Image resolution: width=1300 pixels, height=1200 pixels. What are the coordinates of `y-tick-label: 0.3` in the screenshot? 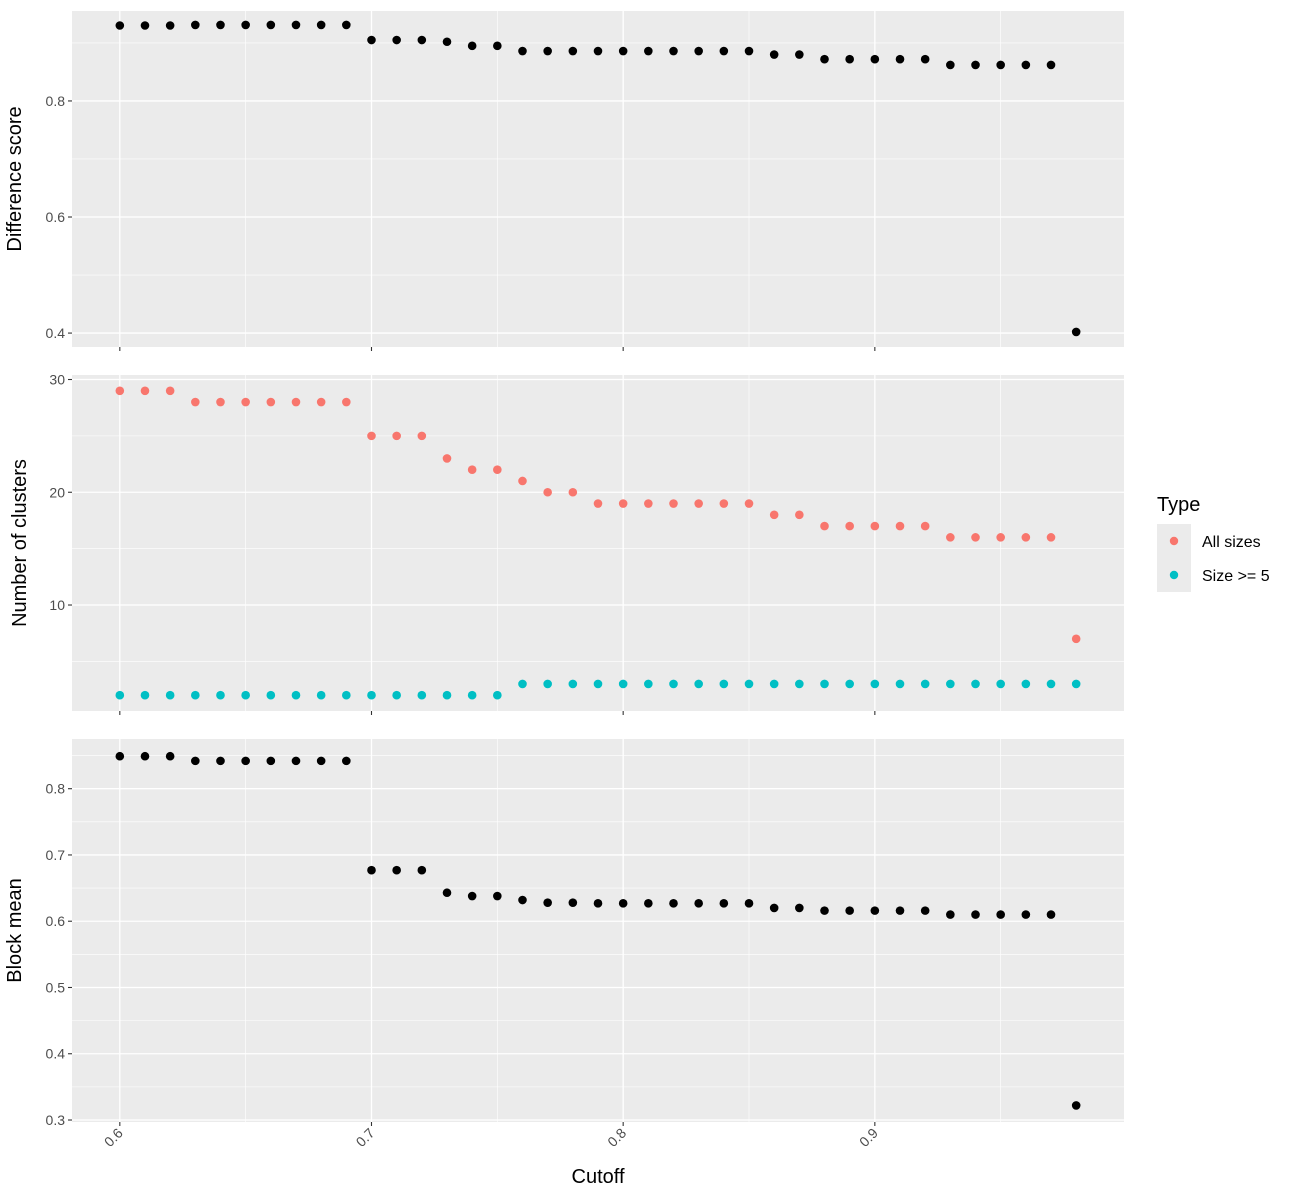 It's located at (56, 1120).